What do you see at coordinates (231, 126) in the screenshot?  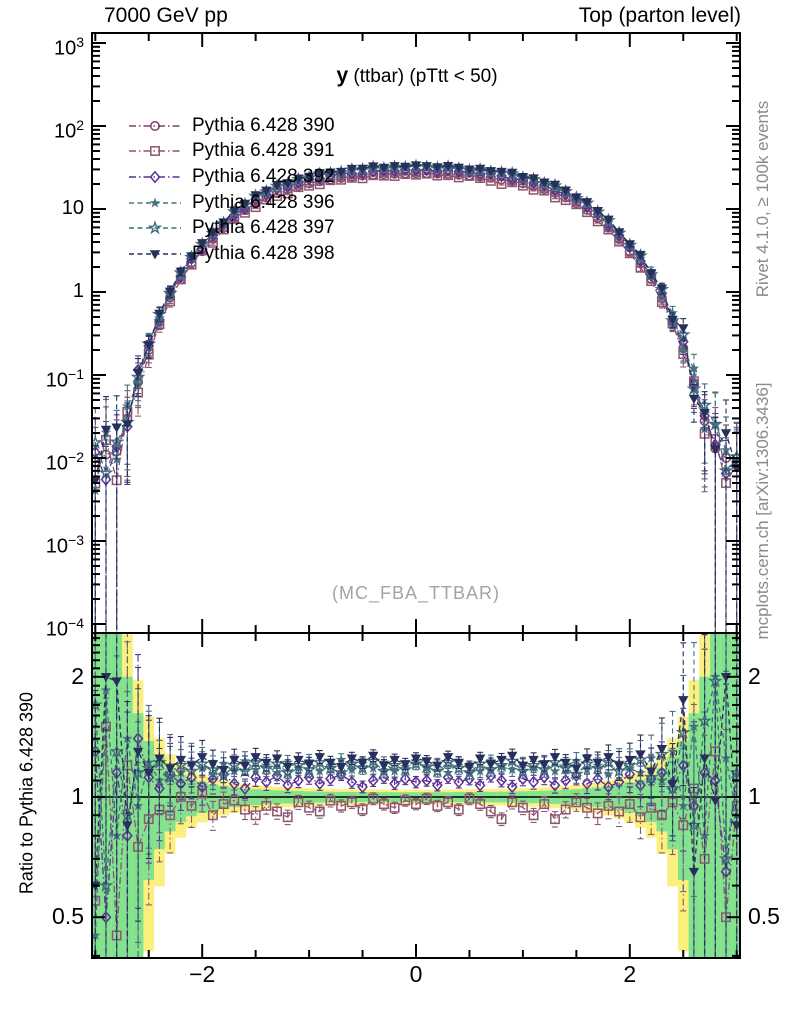 I see `legend-item: Pythia 6.428 390` at bounding box center [231, 126].